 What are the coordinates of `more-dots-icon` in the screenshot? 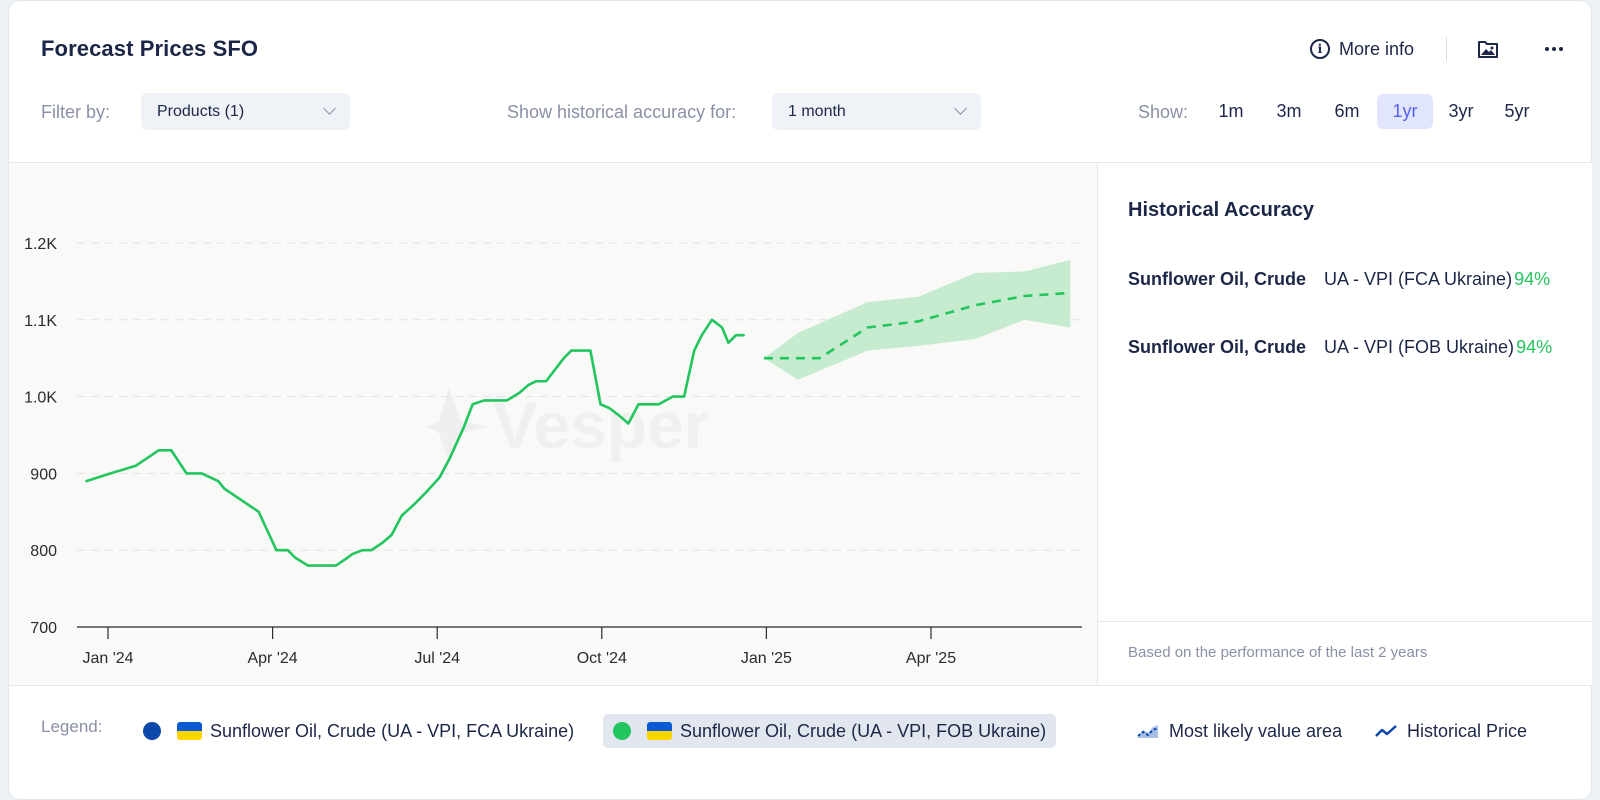 It's located at (1554, 49).